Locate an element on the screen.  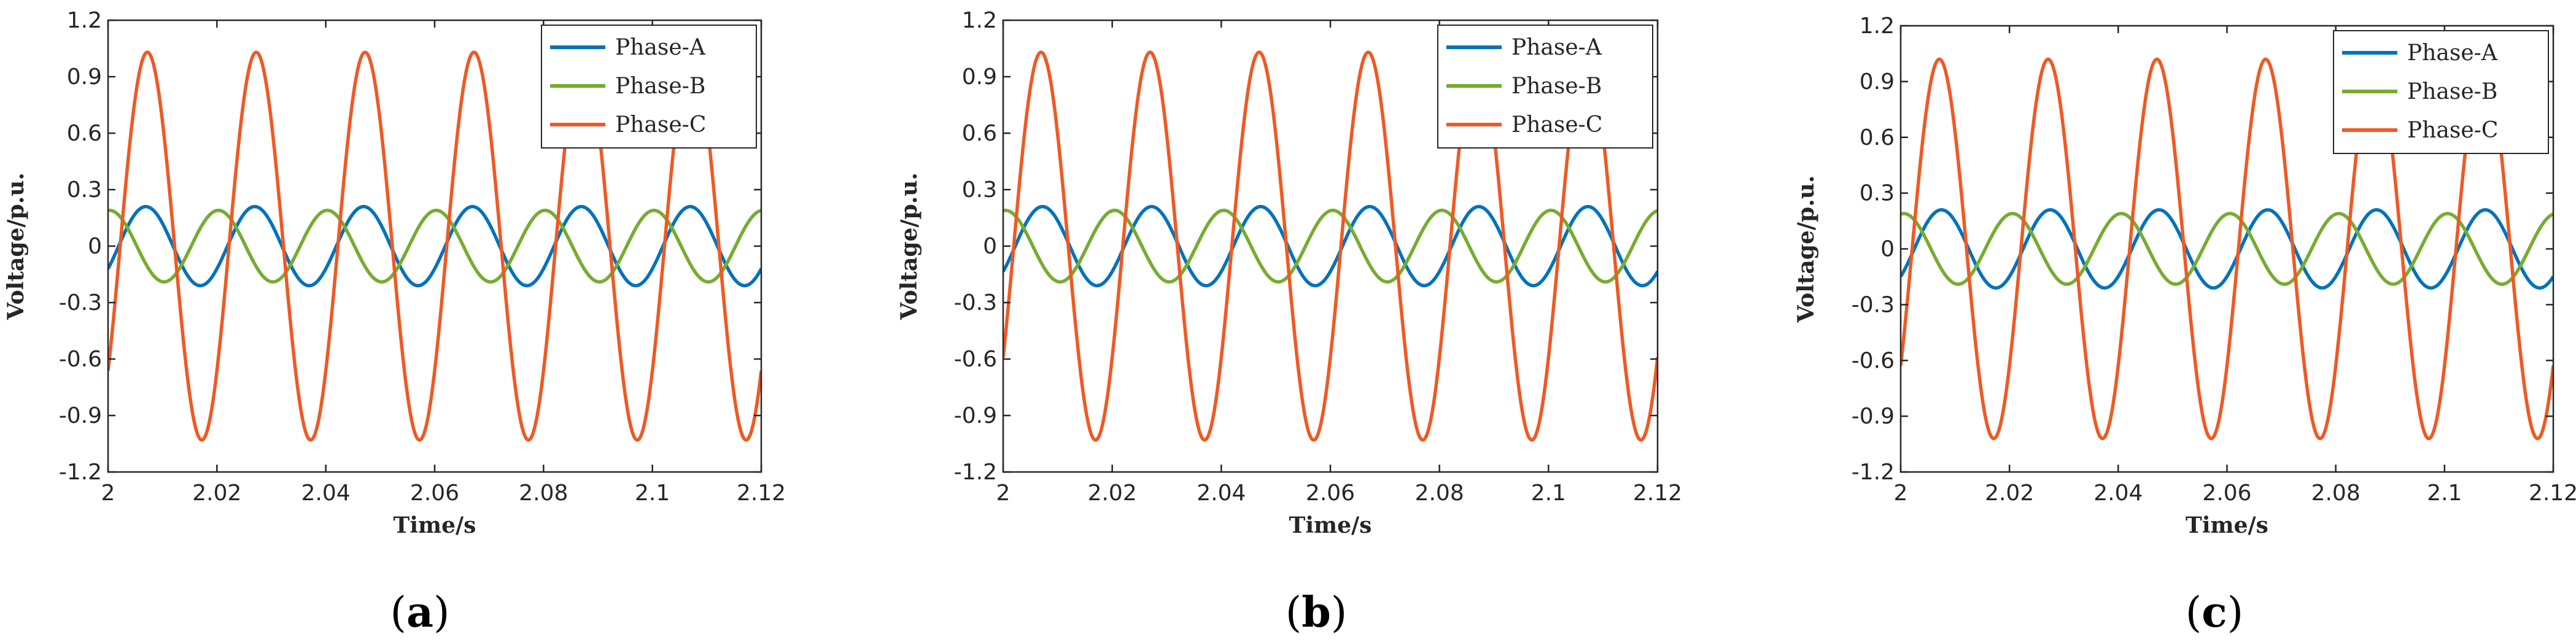
panel-caption: (a) is located at coordinates (419, 612).